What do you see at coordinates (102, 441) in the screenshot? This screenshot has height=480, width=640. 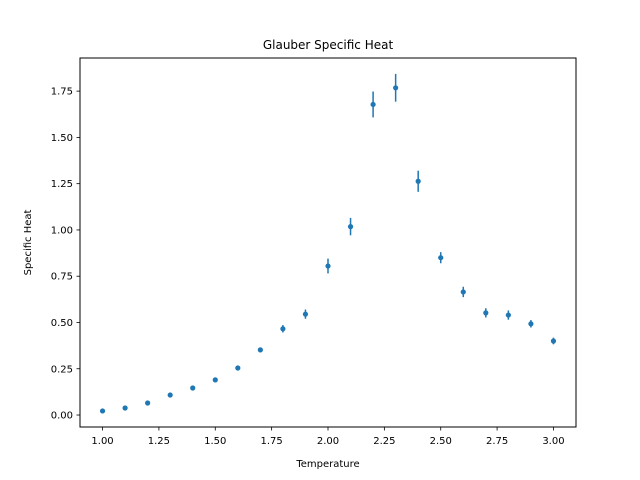 I see `x-tick-label: 1.00` at bounding box center [102, 441].